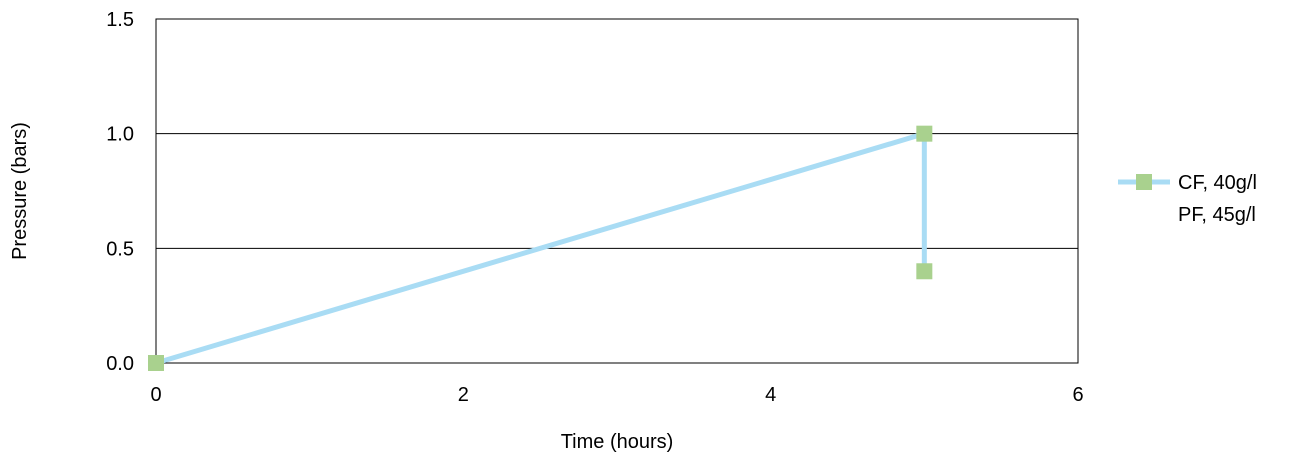 The width and height of the screenshot is (1294, 459). Describe the element at coordinates (120, 192) in the screenshot. I see `y-axis-ticks: 0.0 0.5 1.0 1.5` at that location.